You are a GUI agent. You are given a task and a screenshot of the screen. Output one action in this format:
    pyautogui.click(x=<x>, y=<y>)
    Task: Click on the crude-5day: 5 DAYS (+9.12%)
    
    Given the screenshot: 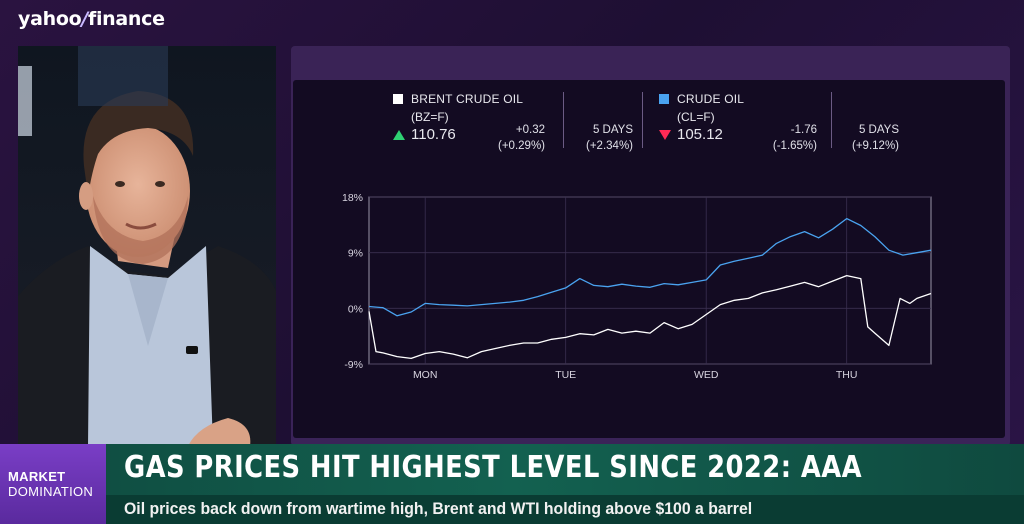 What is the action you would take?
    pyautogui.click(x=869, y=138)
    